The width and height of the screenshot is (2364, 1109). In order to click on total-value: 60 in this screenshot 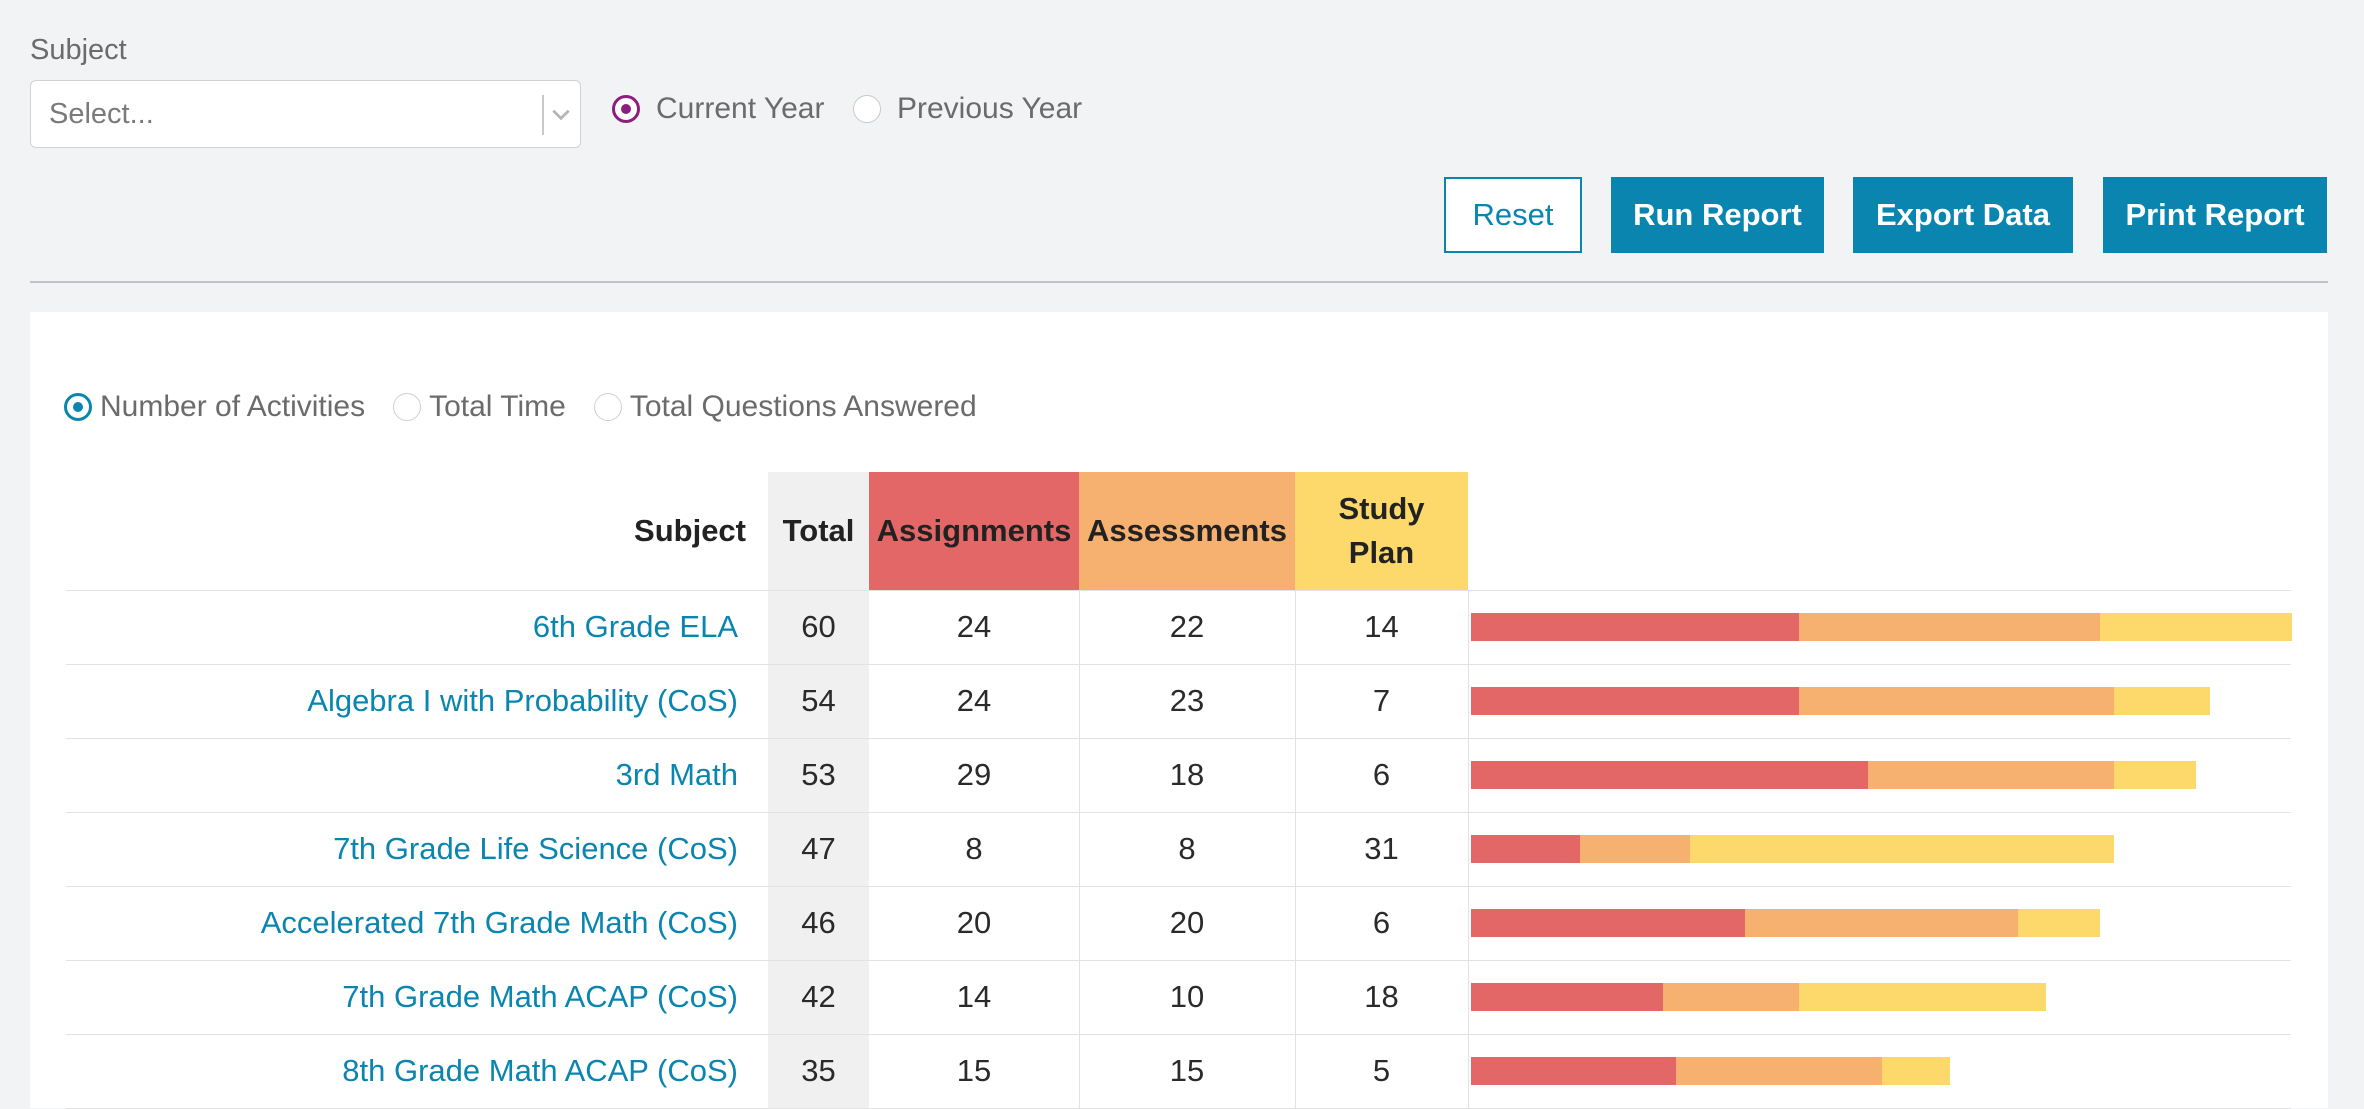, I will do `click(818, 626)`.